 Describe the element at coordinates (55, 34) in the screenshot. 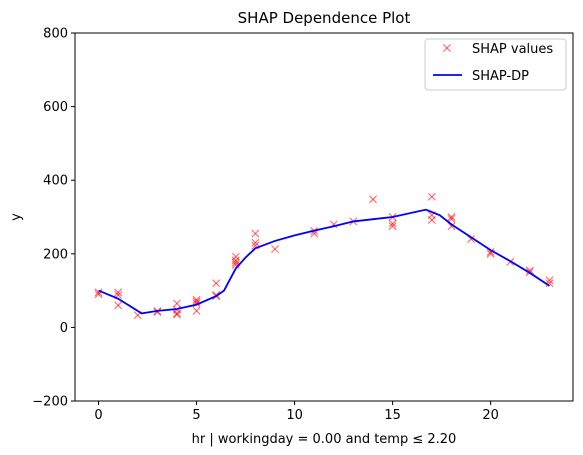

I see `y-tick-label: 800` at that location.